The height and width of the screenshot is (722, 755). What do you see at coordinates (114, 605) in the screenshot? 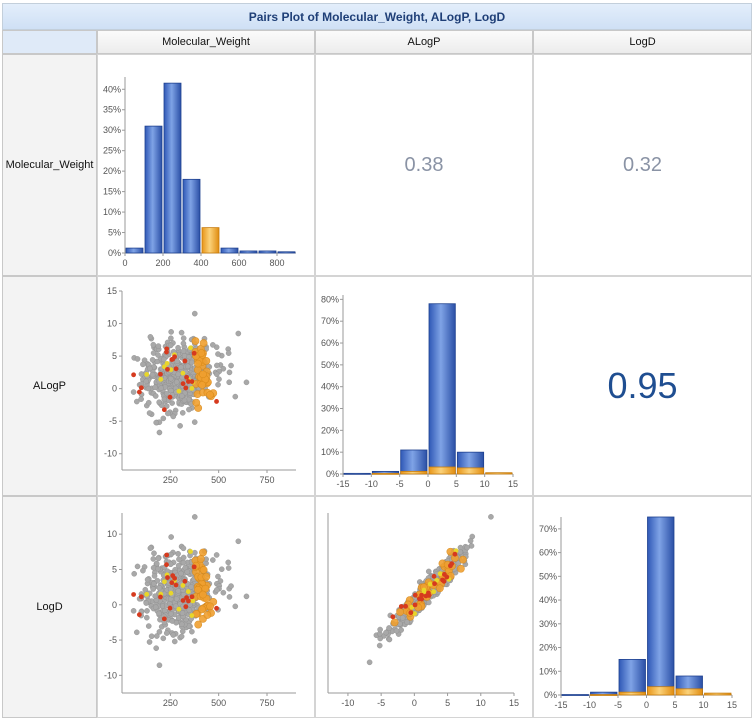
I see `y-tick-label: 0` at bounding box center [114, 605].